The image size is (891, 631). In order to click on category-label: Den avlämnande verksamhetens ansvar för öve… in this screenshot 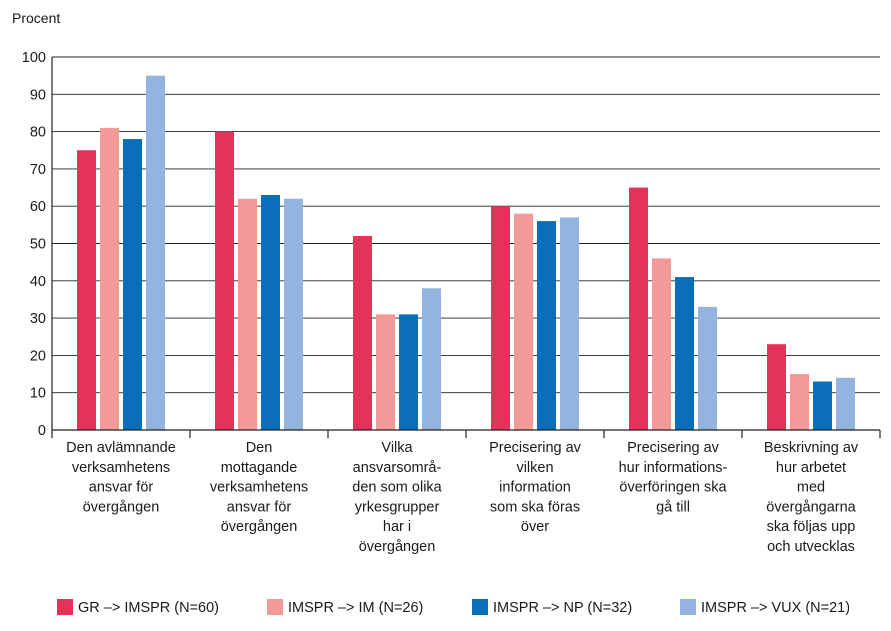, I will do `click(121, 477)`.